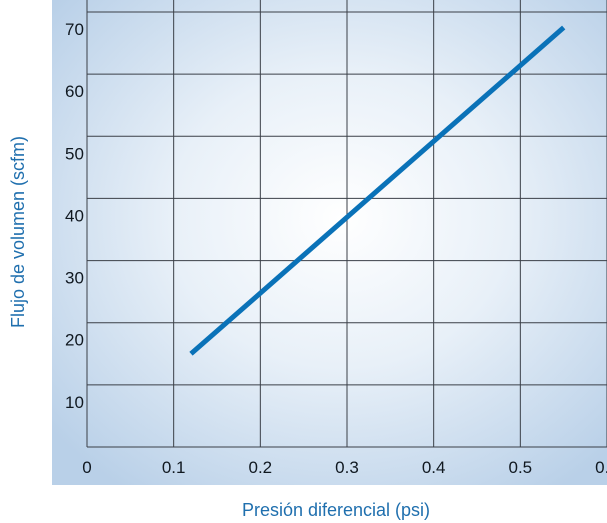 This screenshot has height=523, width=607. Describe the element at coordinates (18, 232) in the screenshot. I see `y-axis-title: Flujo de volumen (scfm)` at that location.